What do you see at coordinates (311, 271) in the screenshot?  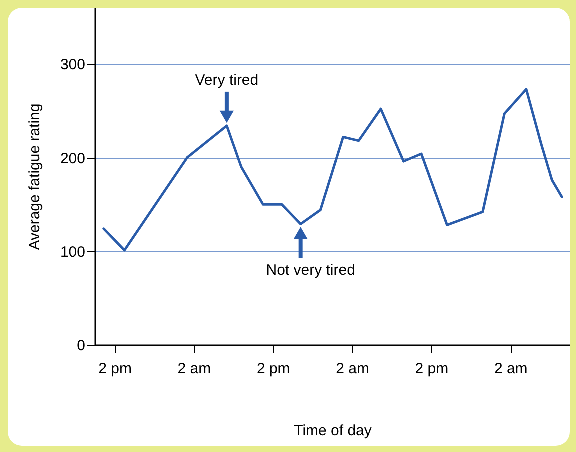 I see `annotation: Not very tired` at bounding box center [311, 271].